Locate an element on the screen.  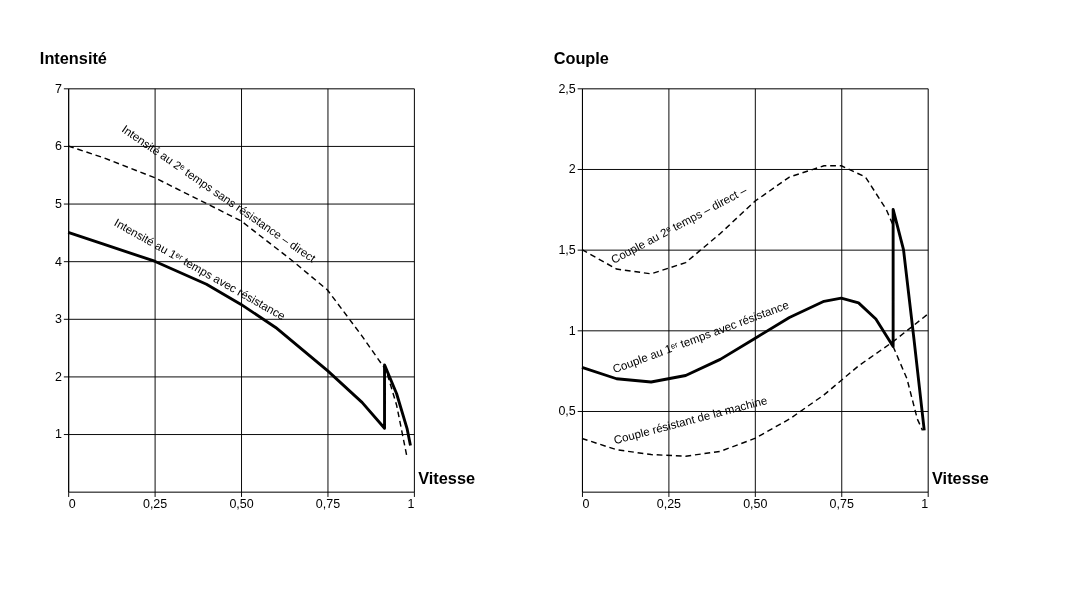
text: Couple résistant de la machine is located at coordinates (690, 420).